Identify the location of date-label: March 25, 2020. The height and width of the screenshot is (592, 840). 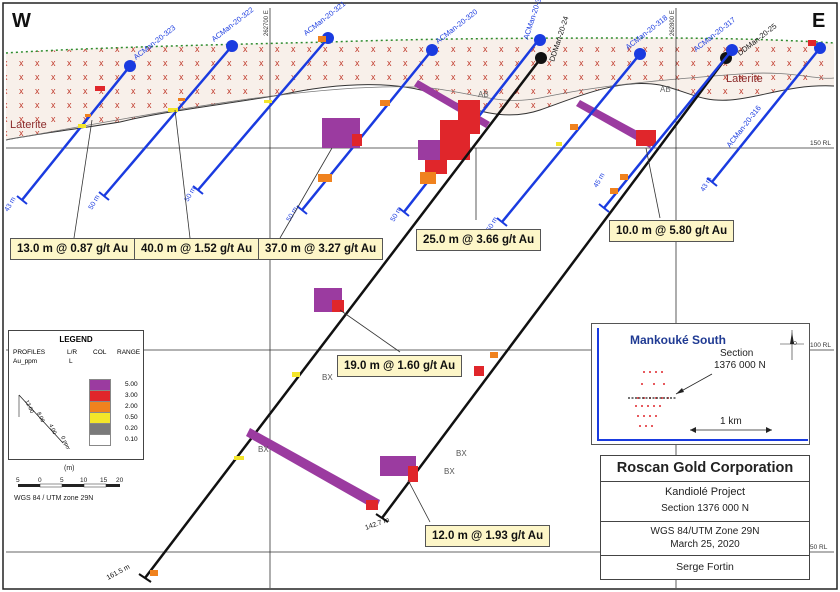
(705, 544).